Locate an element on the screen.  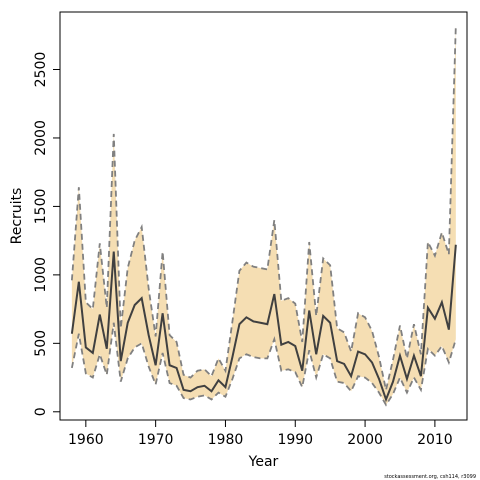
y-axis: 0 500 1000 1500 2000 2500 is located at coordinates (46, 234).